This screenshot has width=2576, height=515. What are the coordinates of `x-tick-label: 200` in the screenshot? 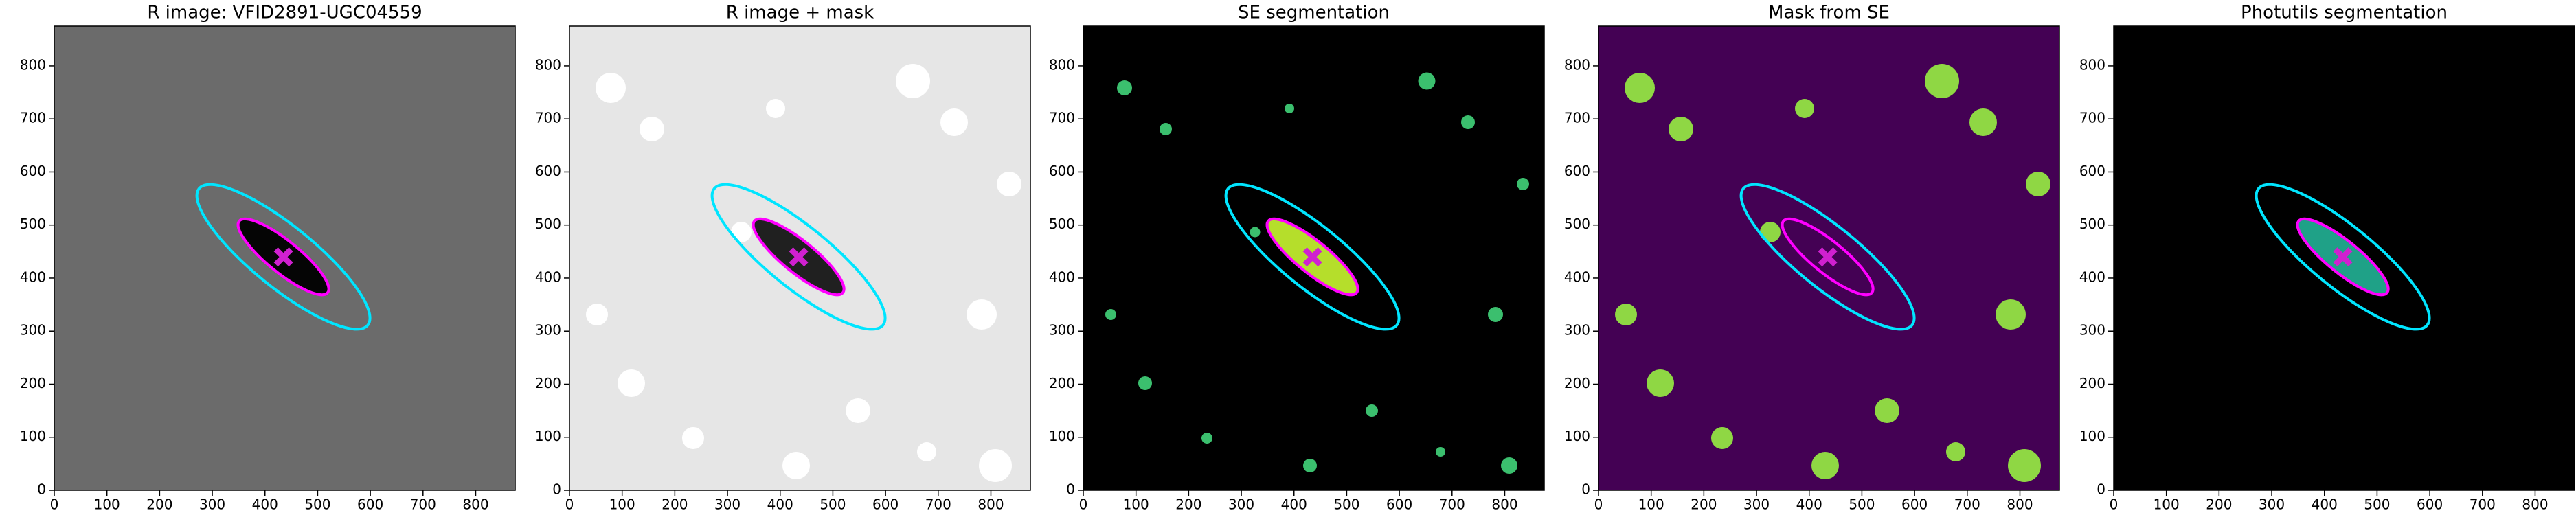 It's located at (159, 504).